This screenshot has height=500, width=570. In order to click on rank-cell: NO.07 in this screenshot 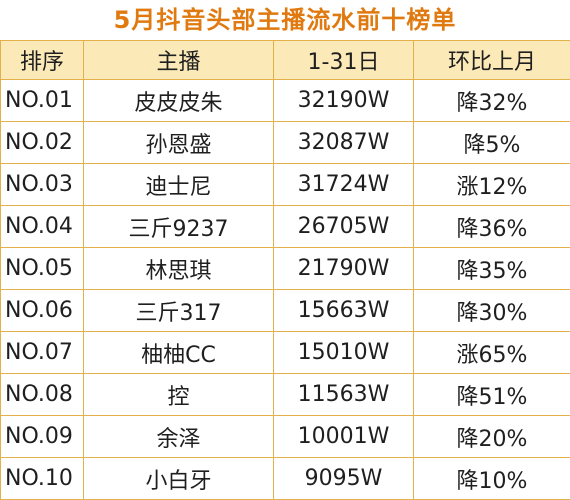, I will do `click(42, 352)`.